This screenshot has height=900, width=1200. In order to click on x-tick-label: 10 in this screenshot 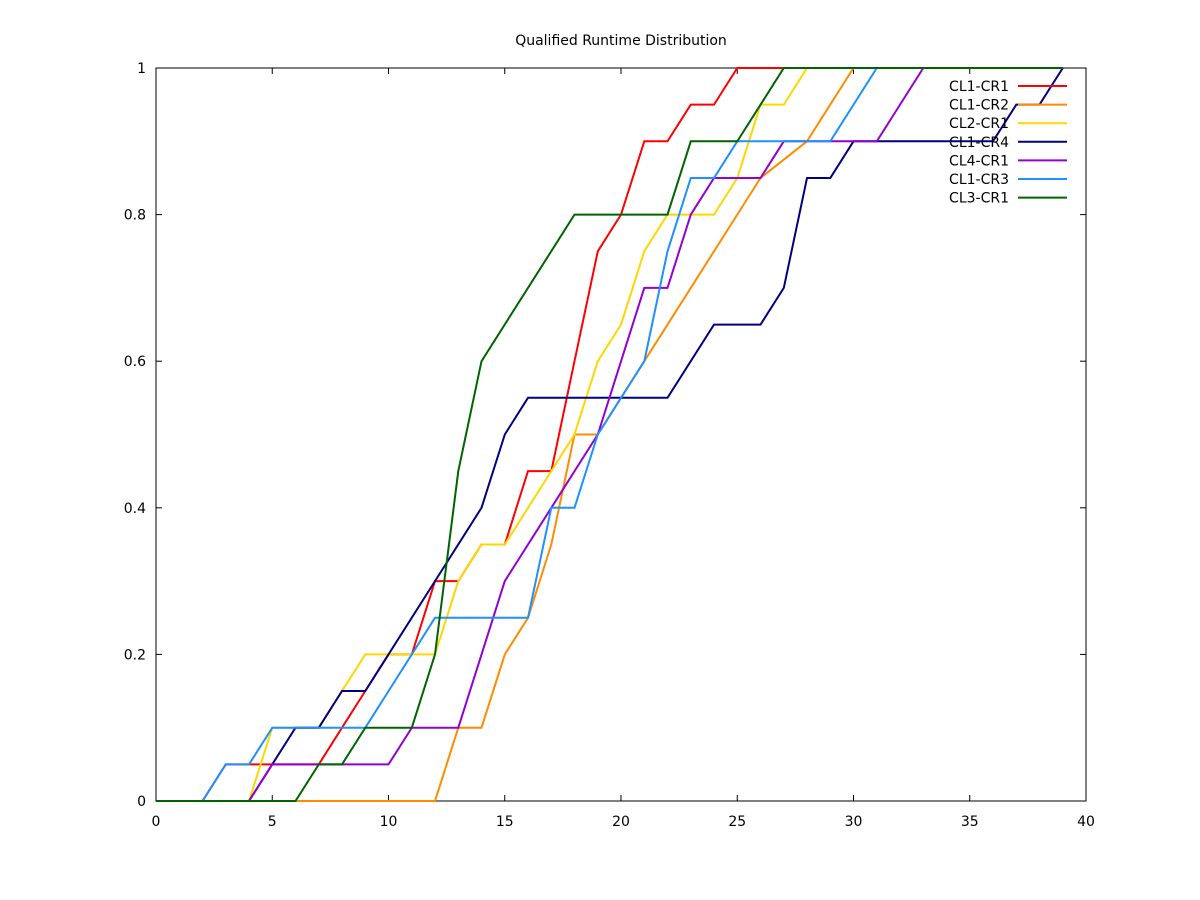, I will do `click(389, 822)`.